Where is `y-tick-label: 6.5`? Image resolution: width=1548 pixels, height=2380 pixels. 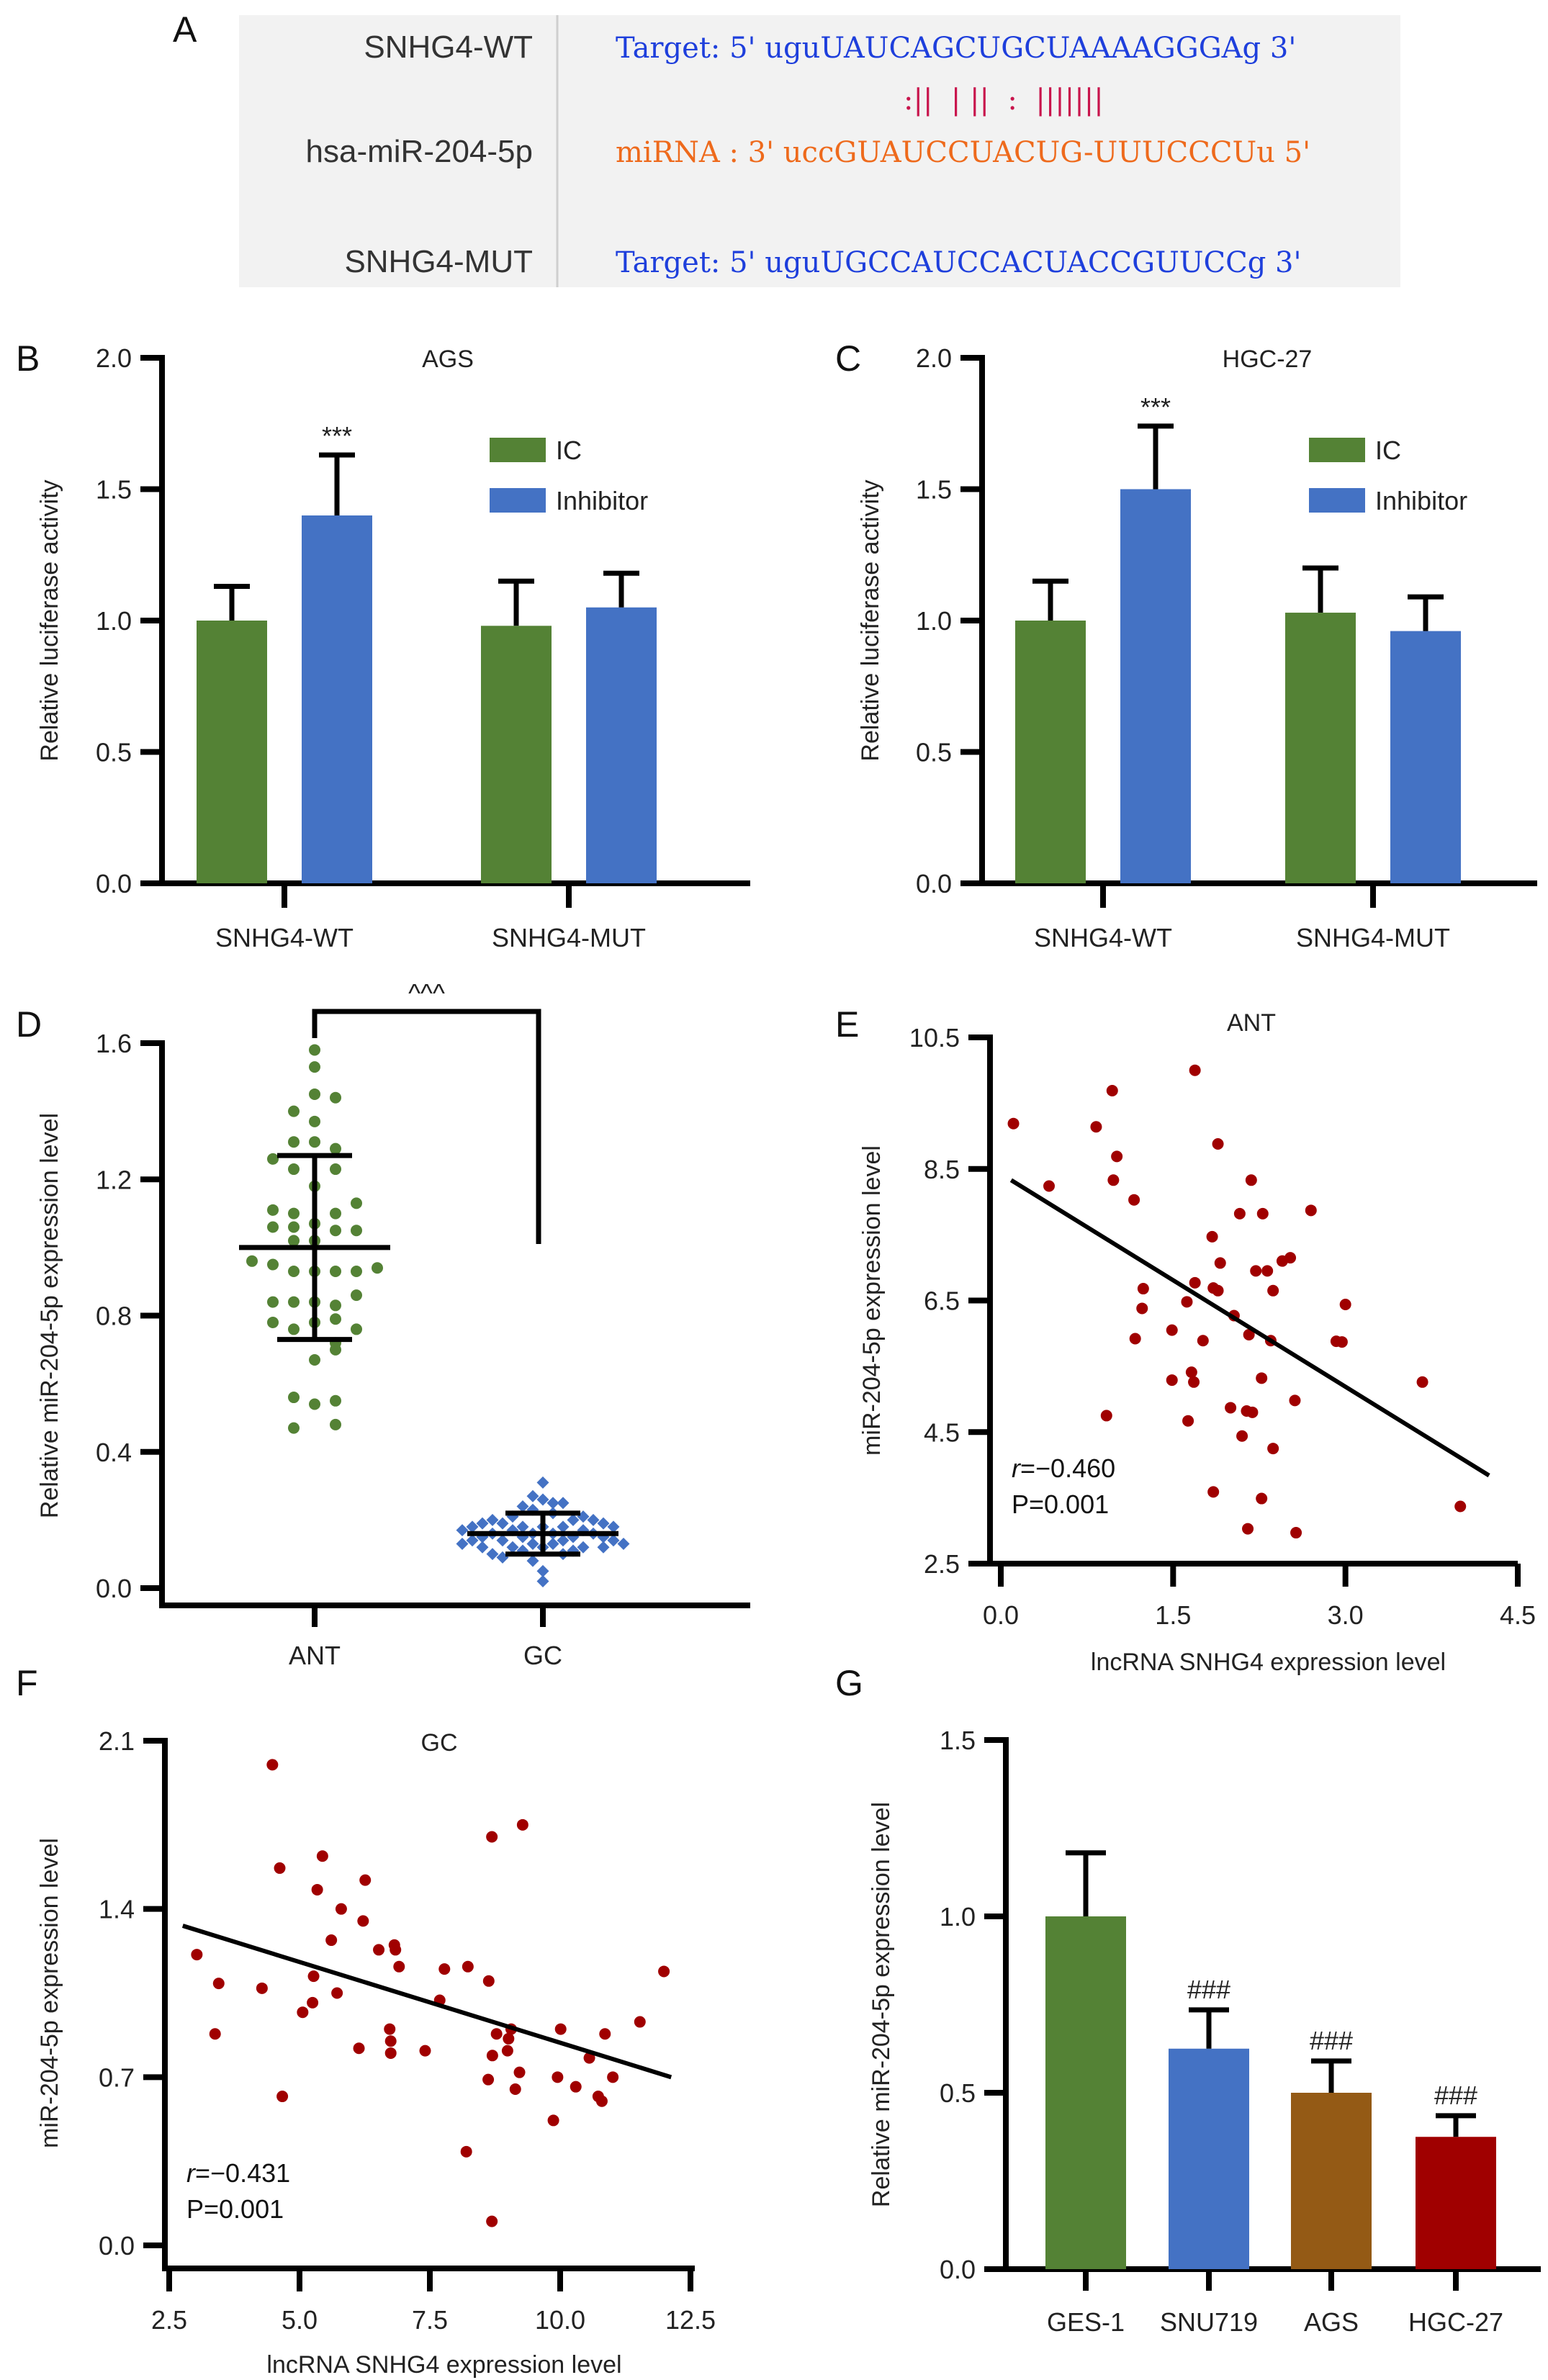
y-tick-label: 6.5 is located at coordinates (942, 1301).